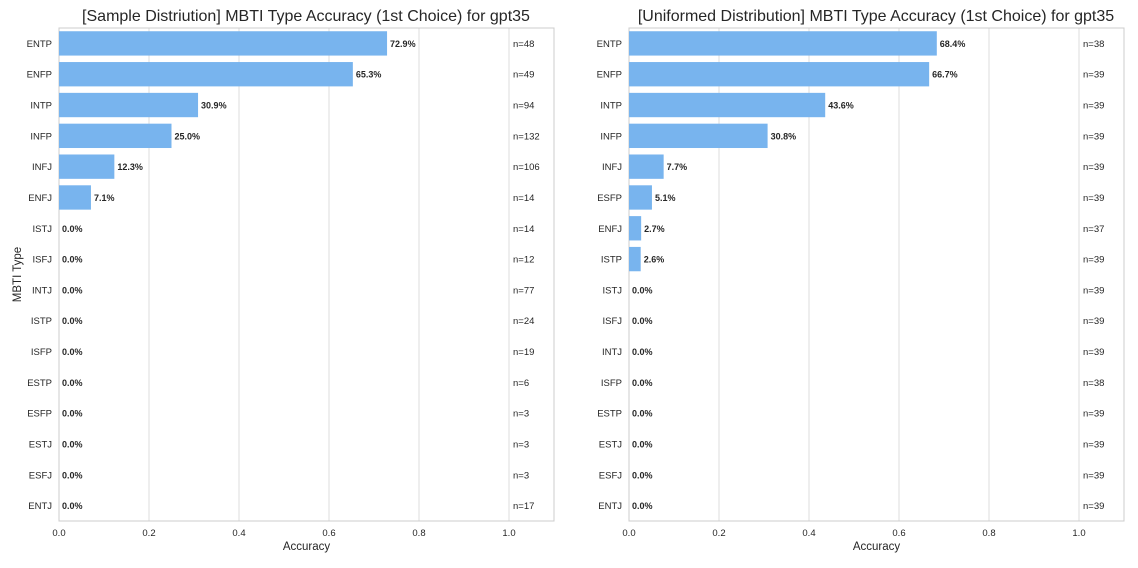  What do you see at coordinates (1093, 229) in the screenshot?
I see `sample-size-label: n=37` at bounding box center [1093, 229].